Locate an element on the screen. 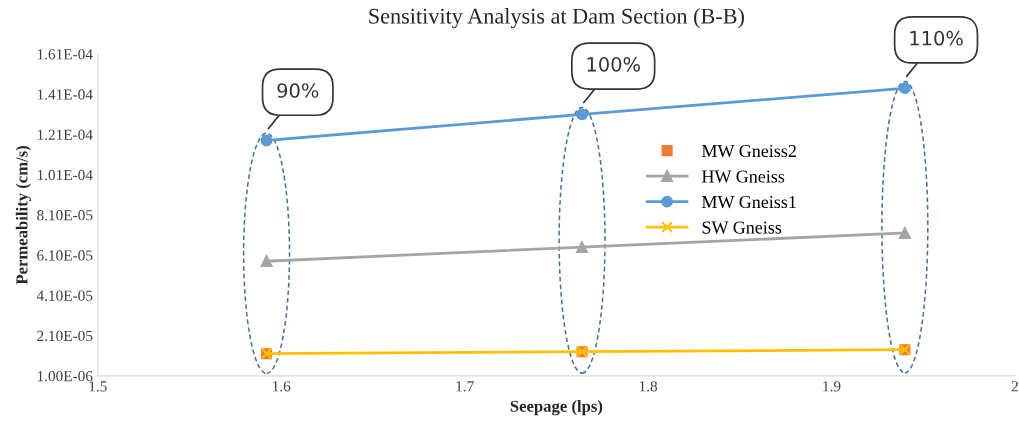  y-tick-label: 2.10E-05 is located at coordinates (65, 336).